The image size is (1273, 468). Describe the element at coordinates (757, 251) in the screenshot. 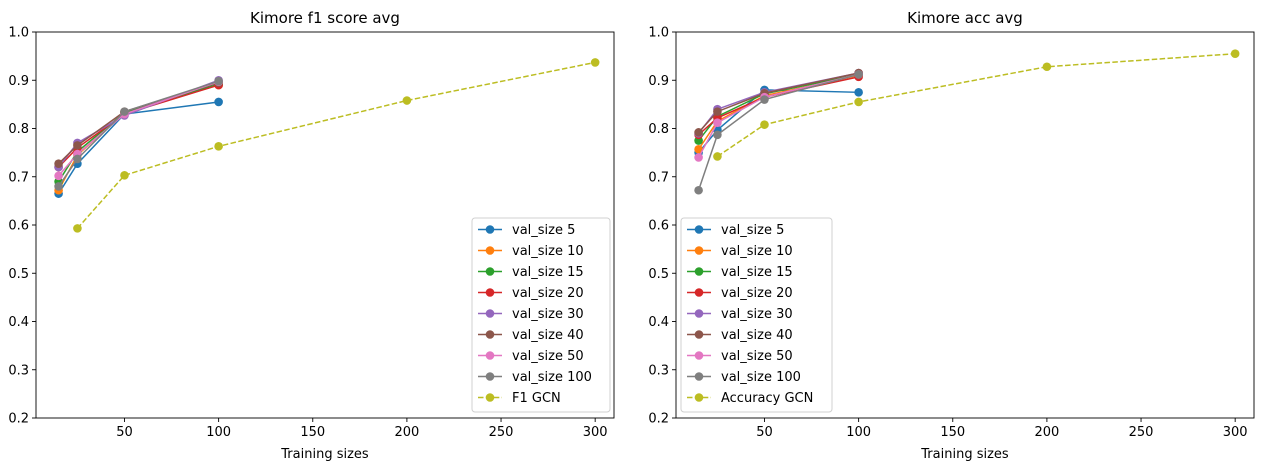

I see `legend-label: val_size 10` at that location.